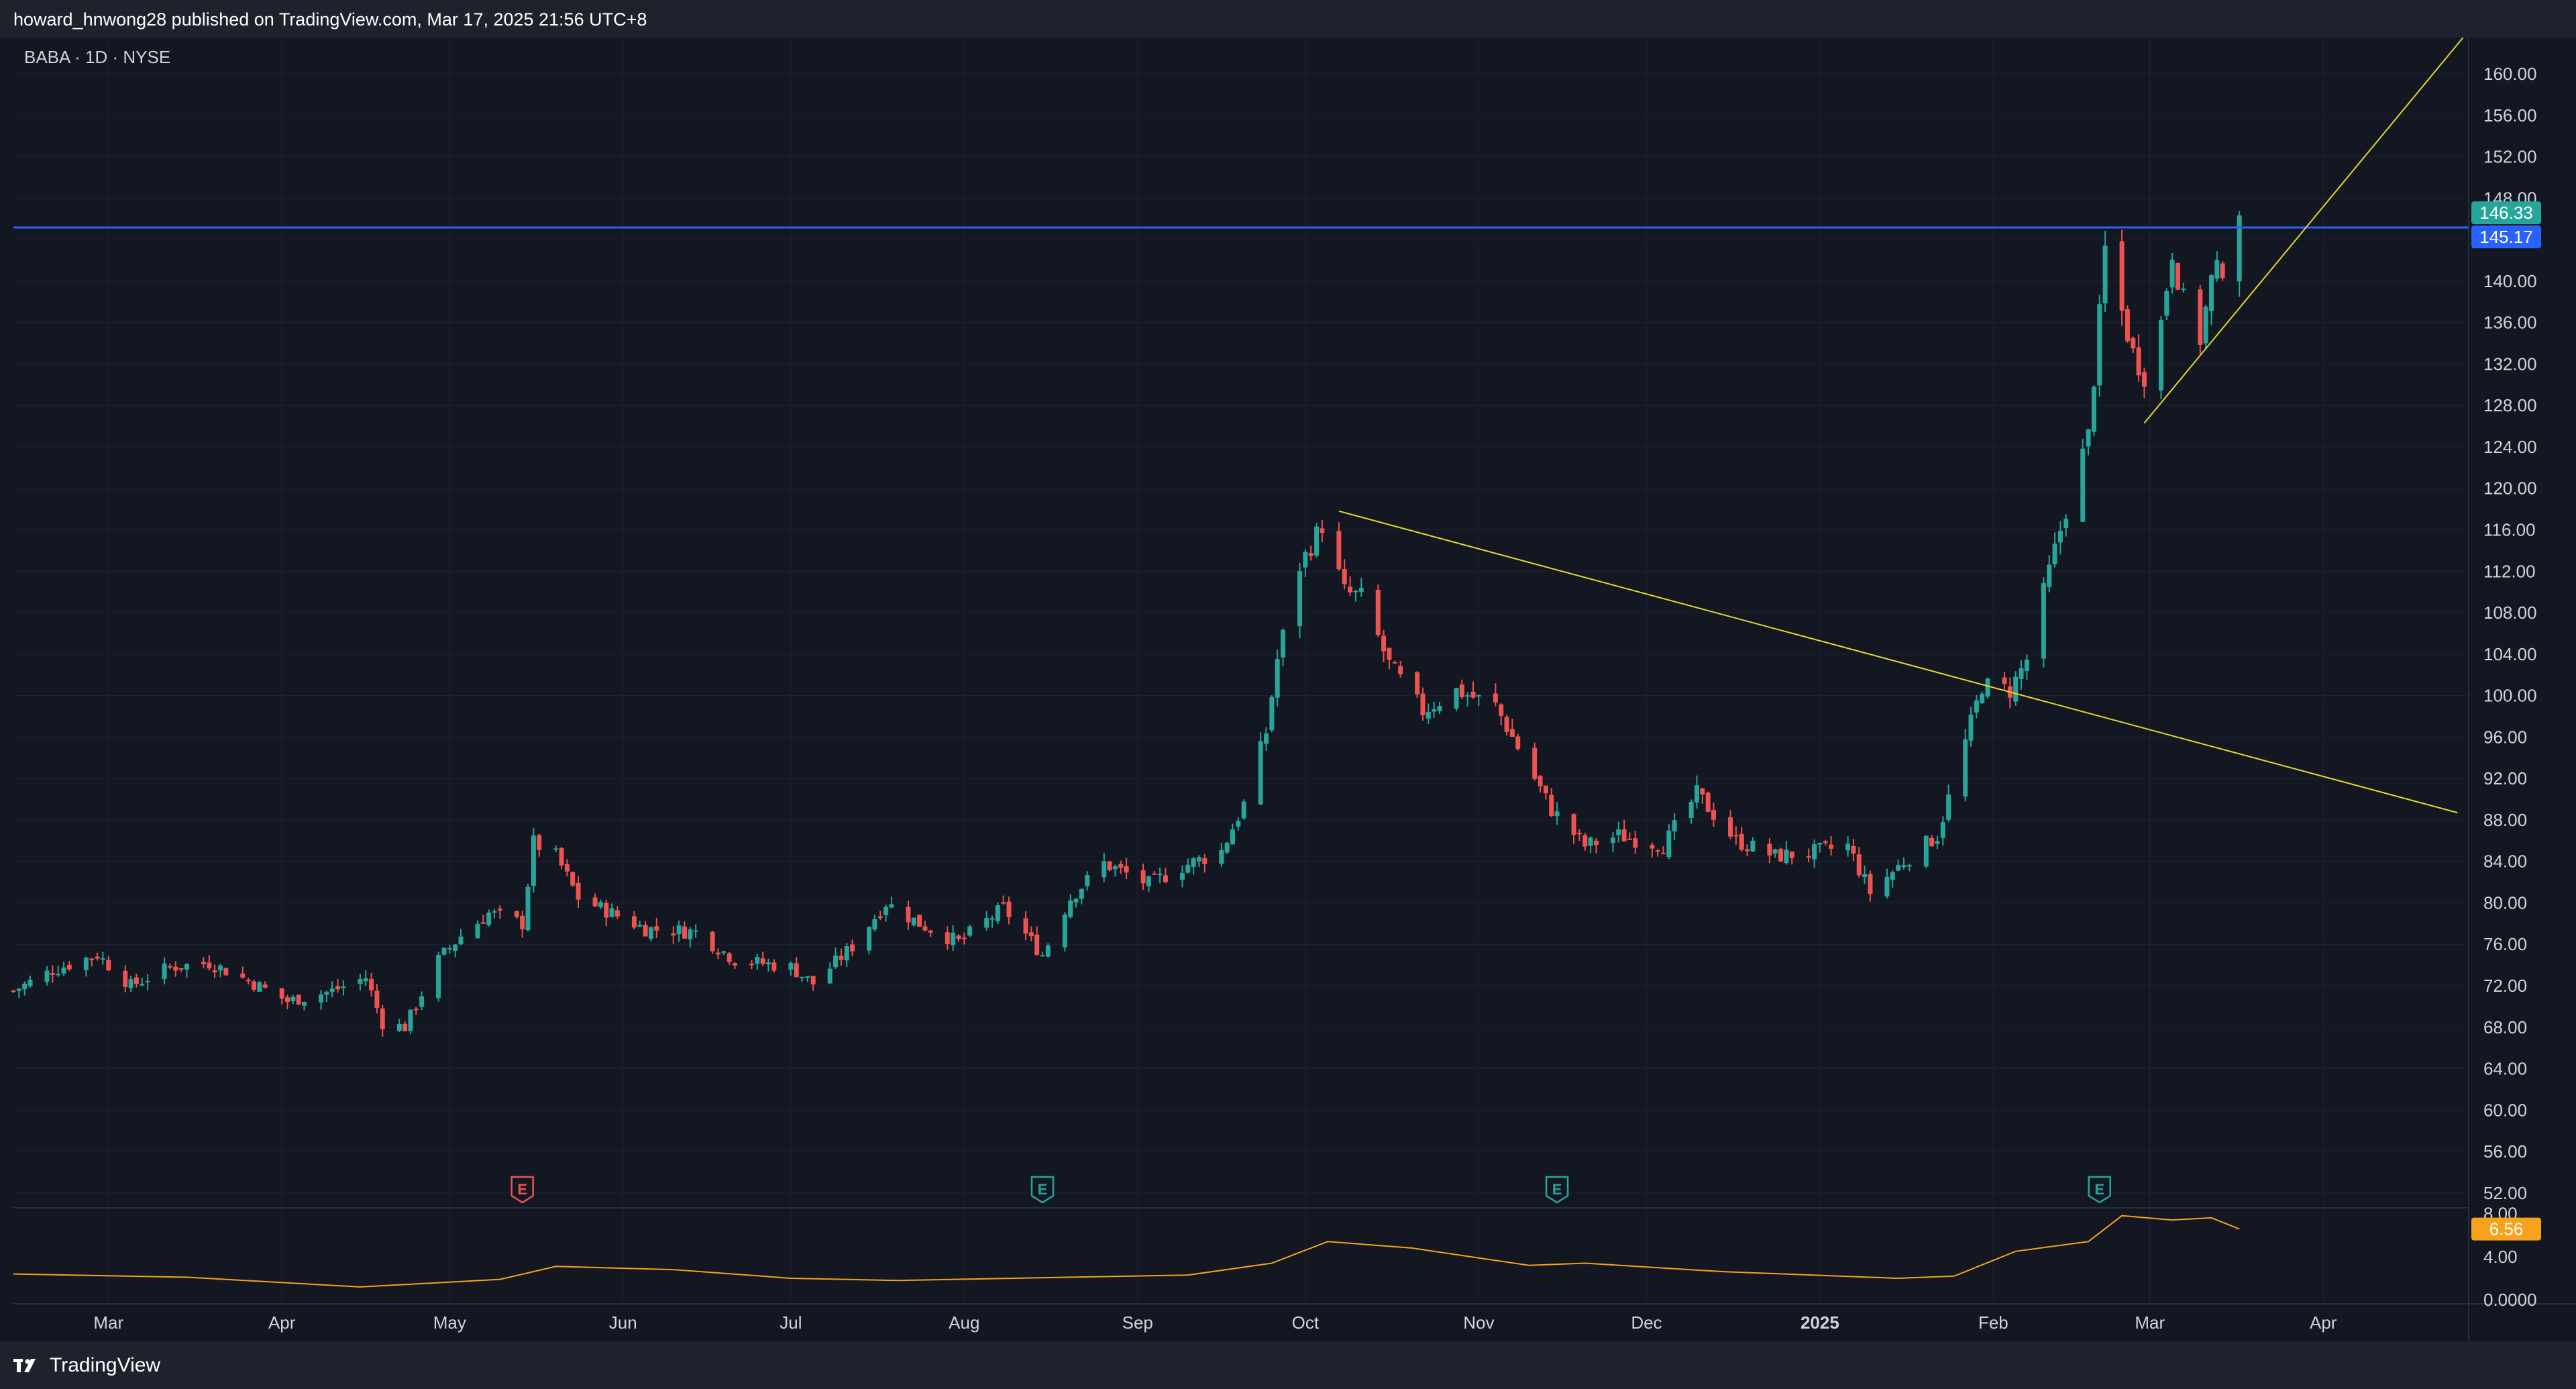 This screenshot has width=2576, height=1389. I want to click on price-tick-label: 88.00, so click(2505, 820).